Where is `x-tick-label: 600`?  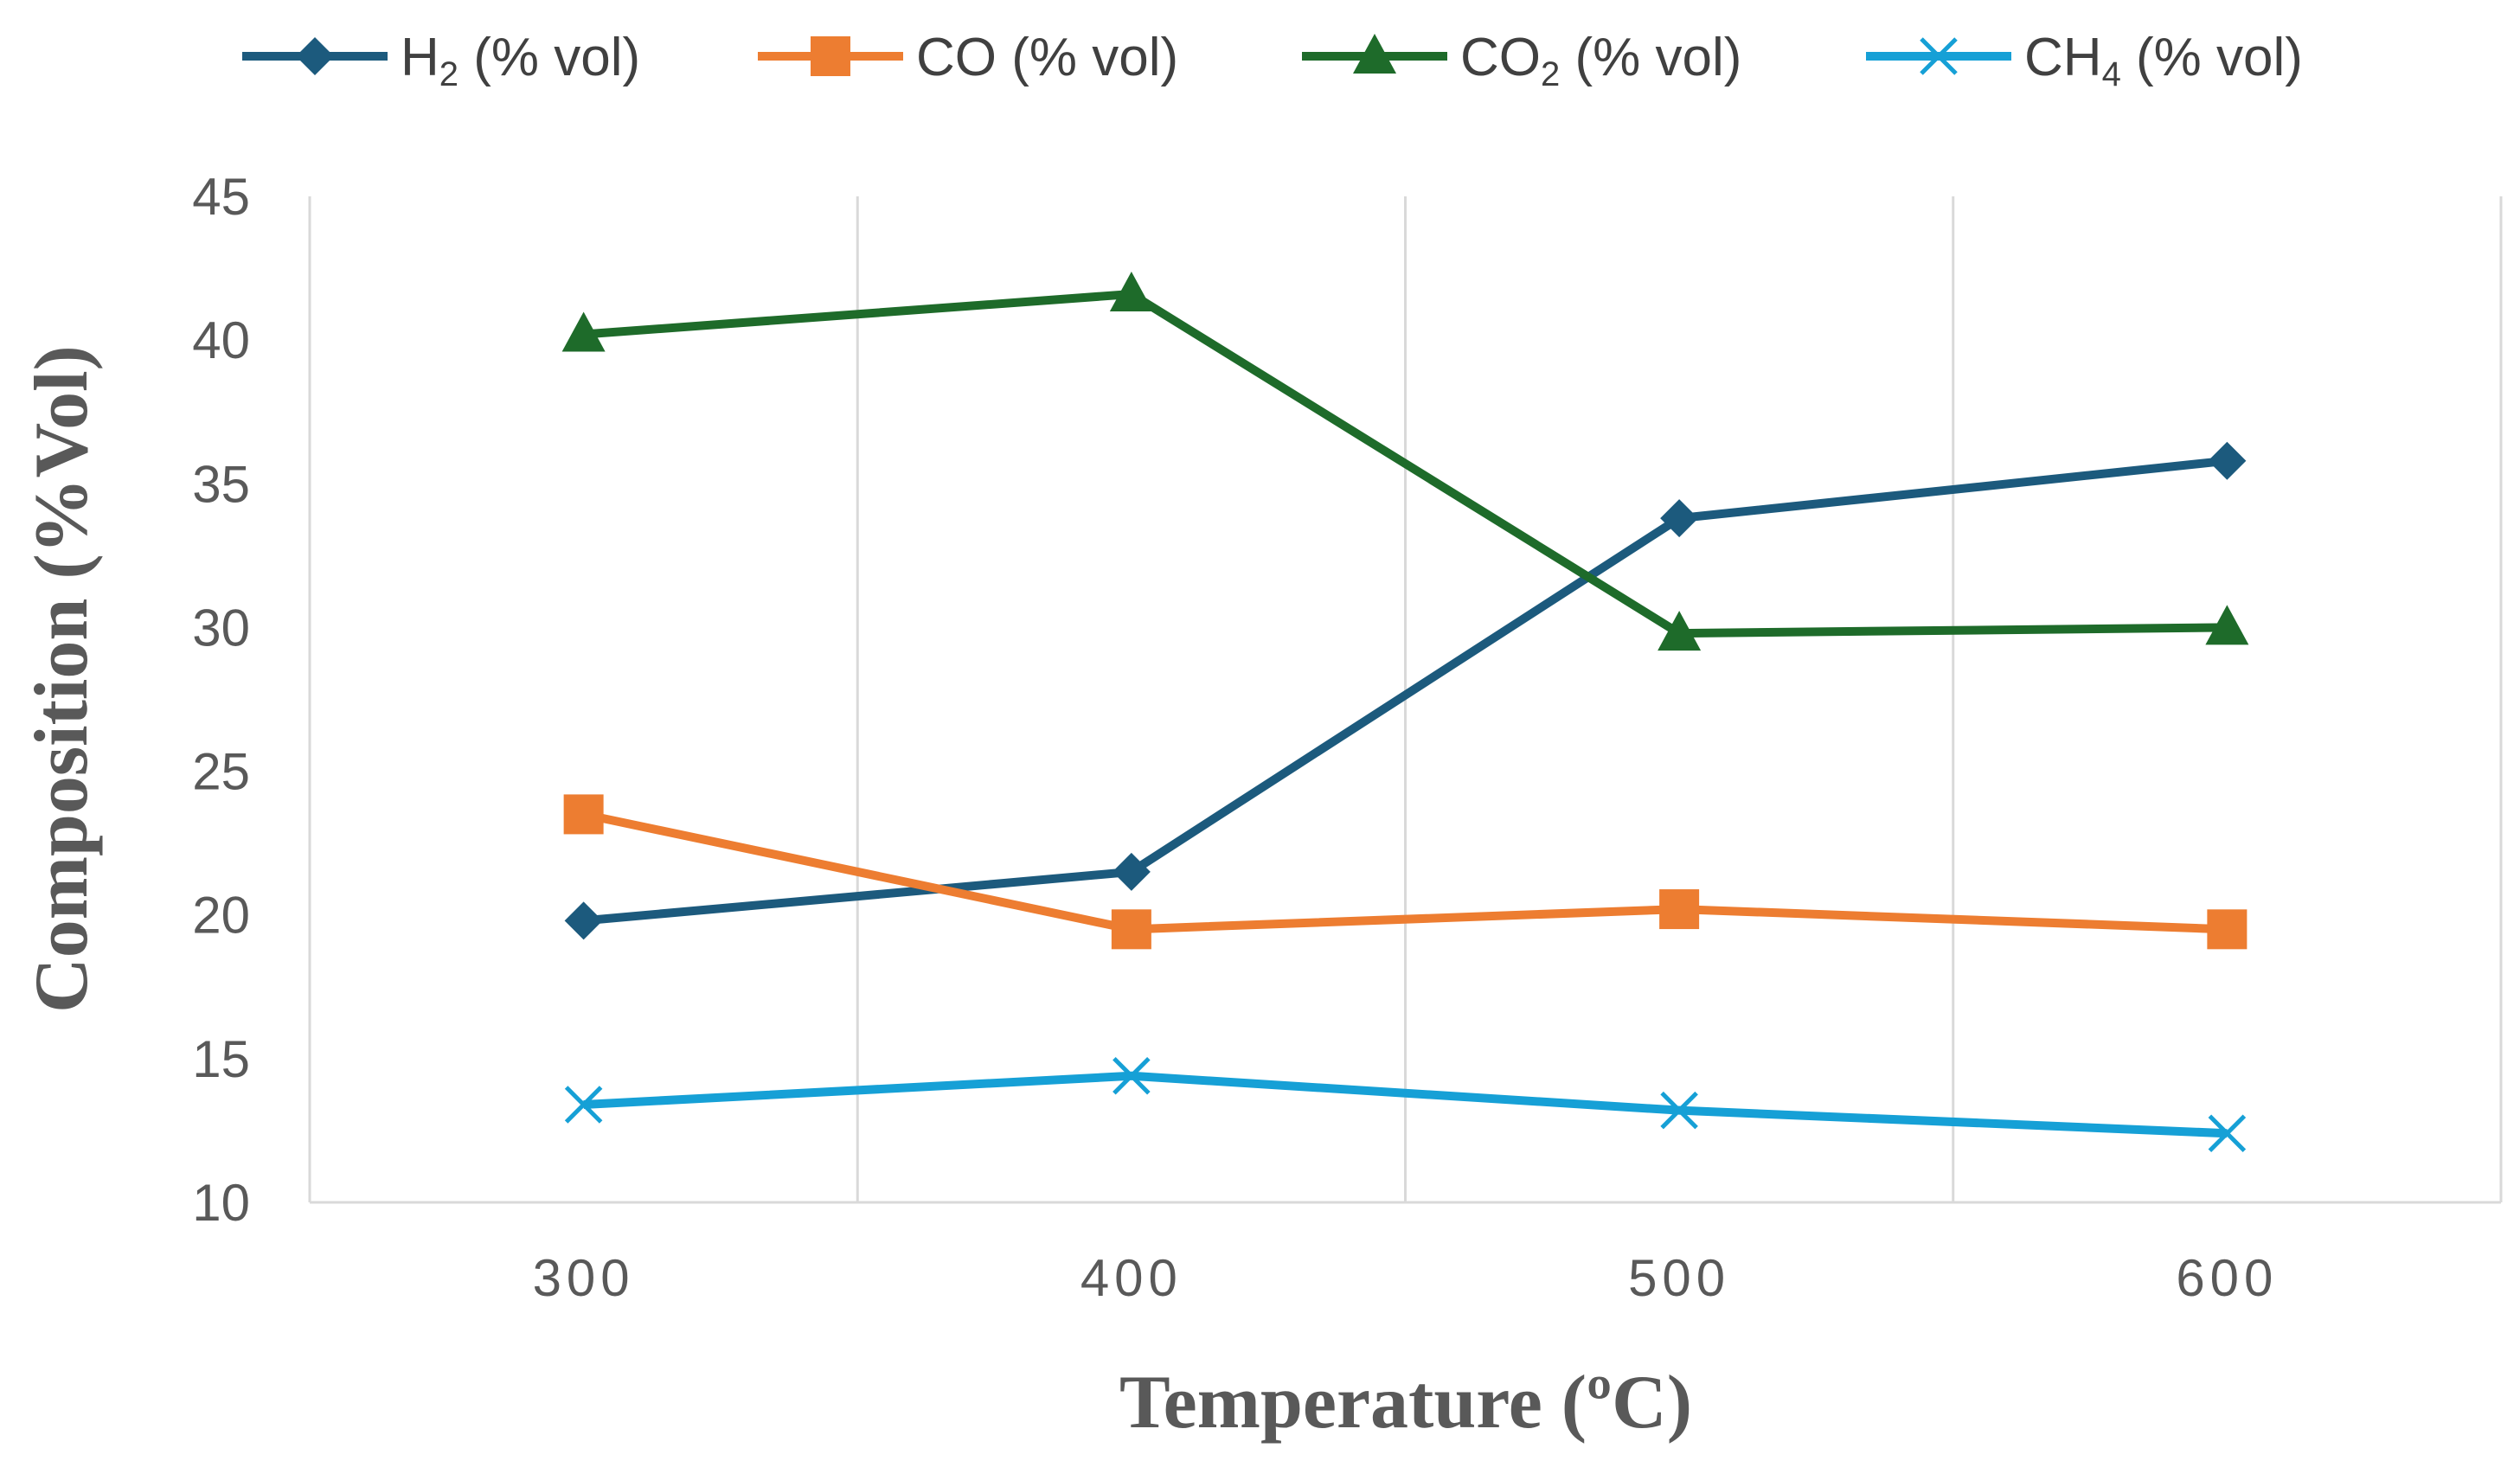 x-tick-label: 600 is located at coordinates (2227, 1278).